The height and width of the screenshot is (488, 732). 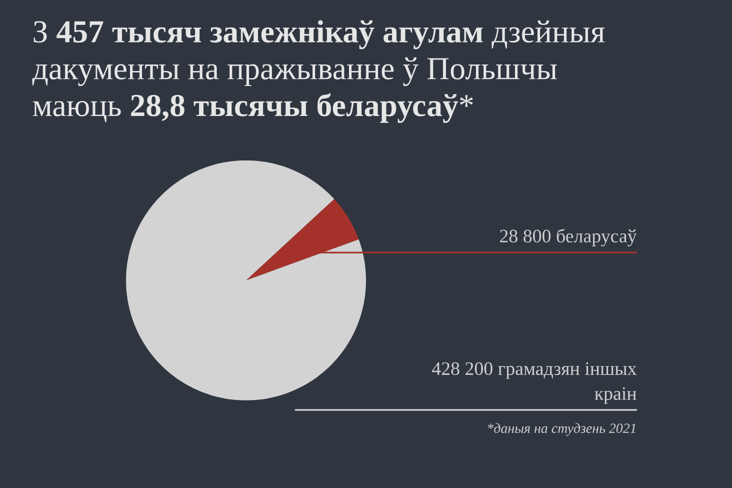 What do you see at coordinates (568, 237) in the screenshot?
I see `slice-label: 28 800 беларусаў` at bounding box center [568, 237].